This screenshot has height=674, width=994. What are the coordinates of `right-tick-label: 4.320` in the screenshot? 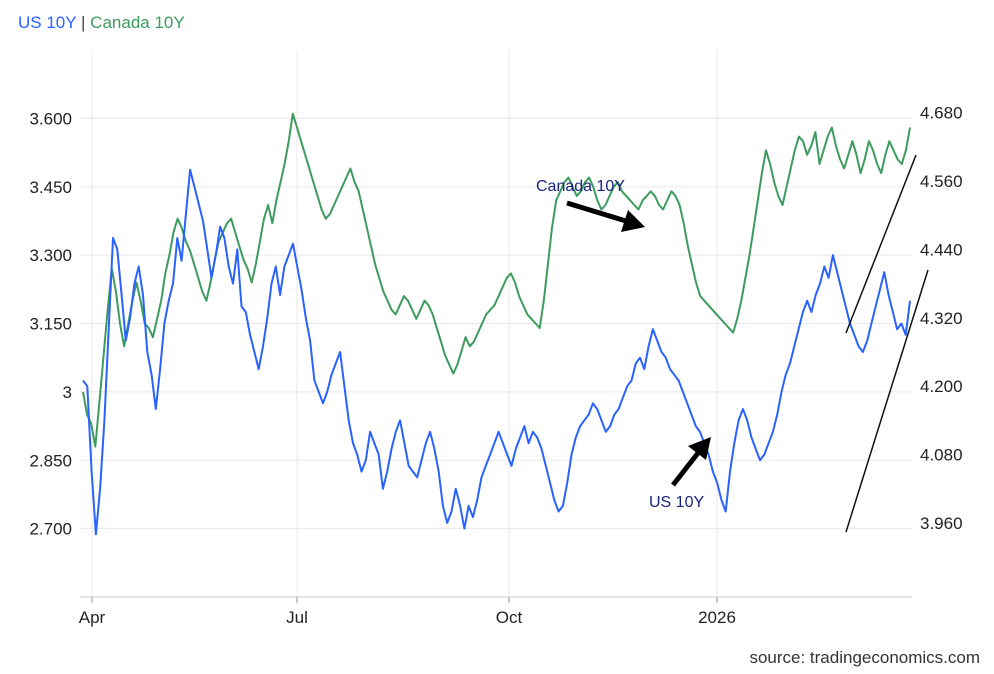 It's located at (941, 318).